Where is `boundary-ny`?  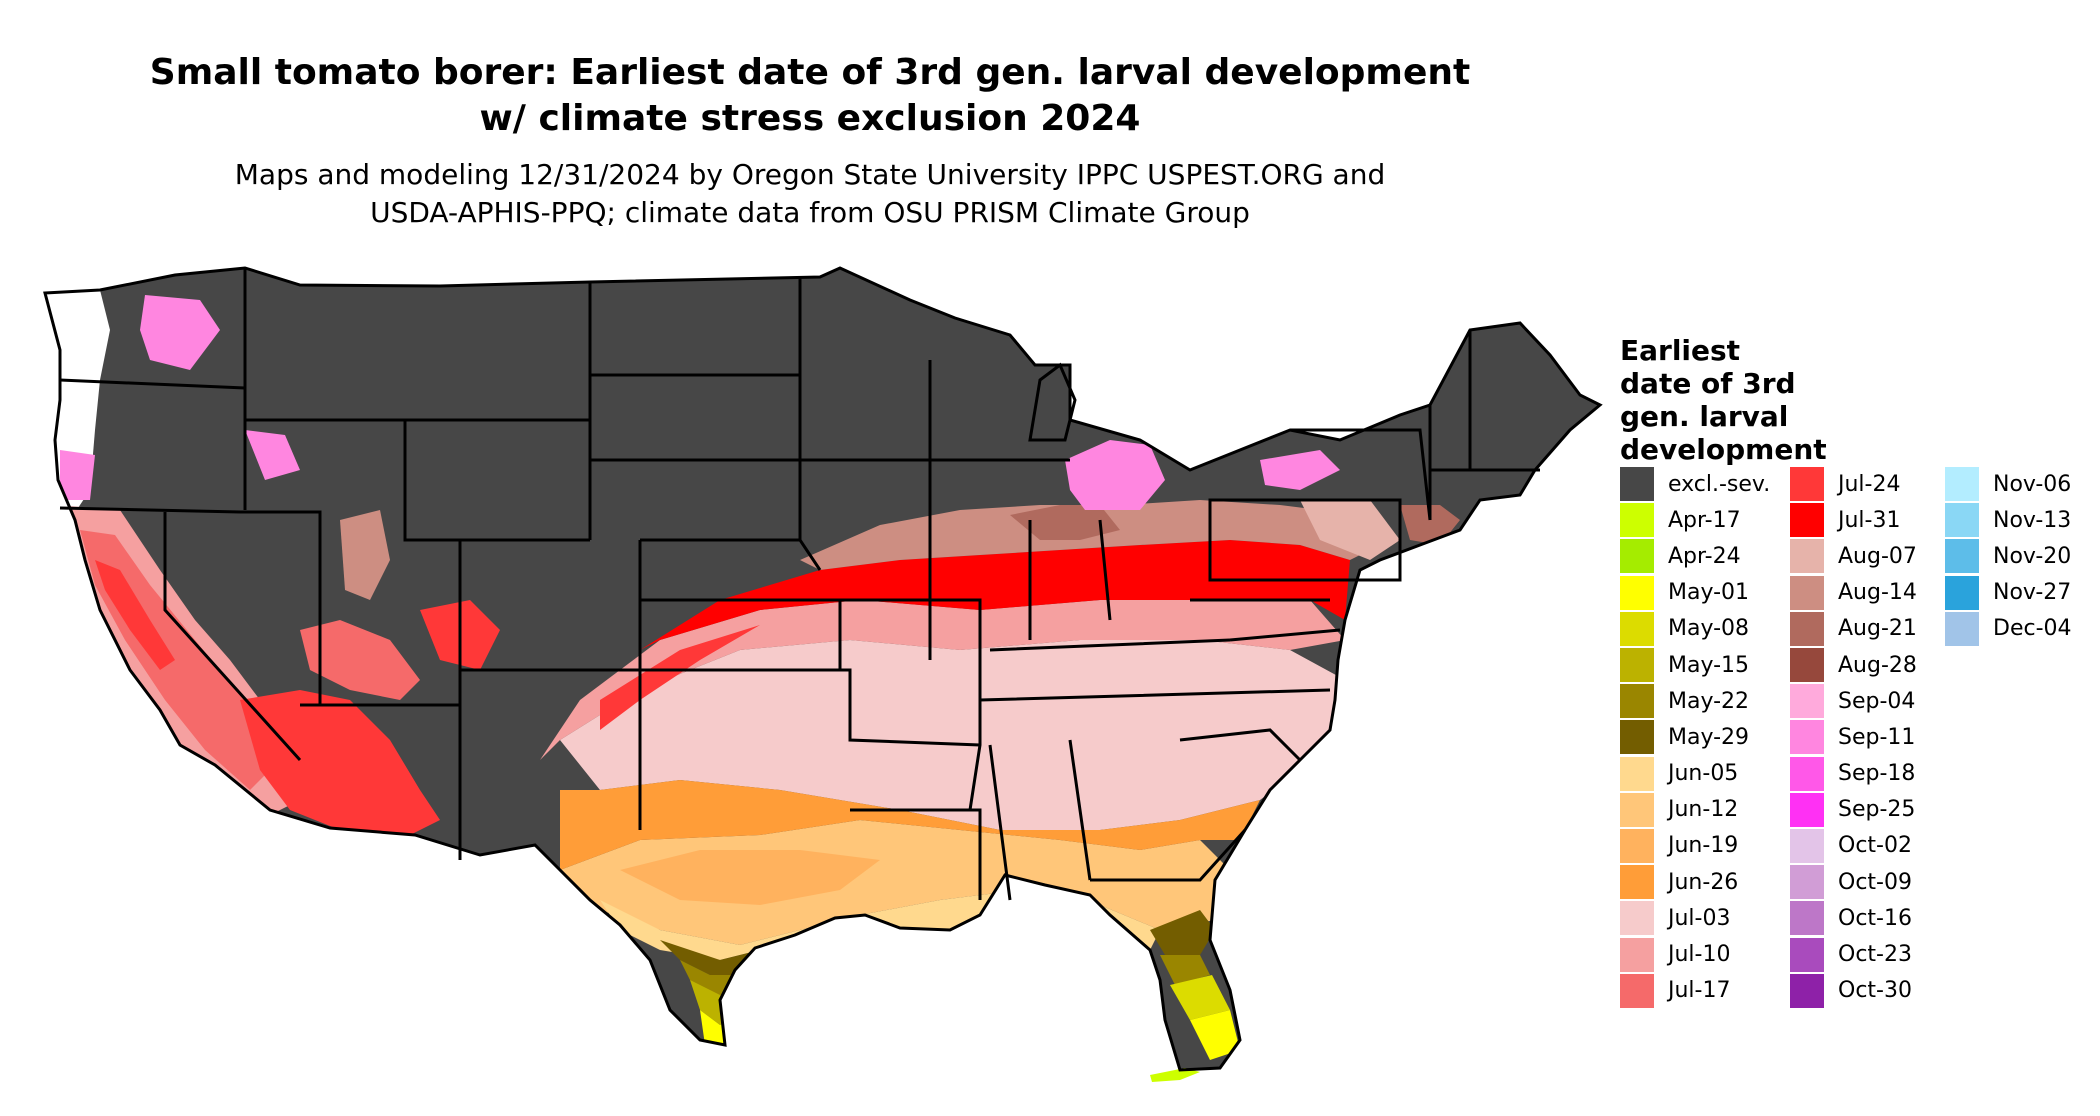
boundary-ny is located at coordinates (1361, 474).